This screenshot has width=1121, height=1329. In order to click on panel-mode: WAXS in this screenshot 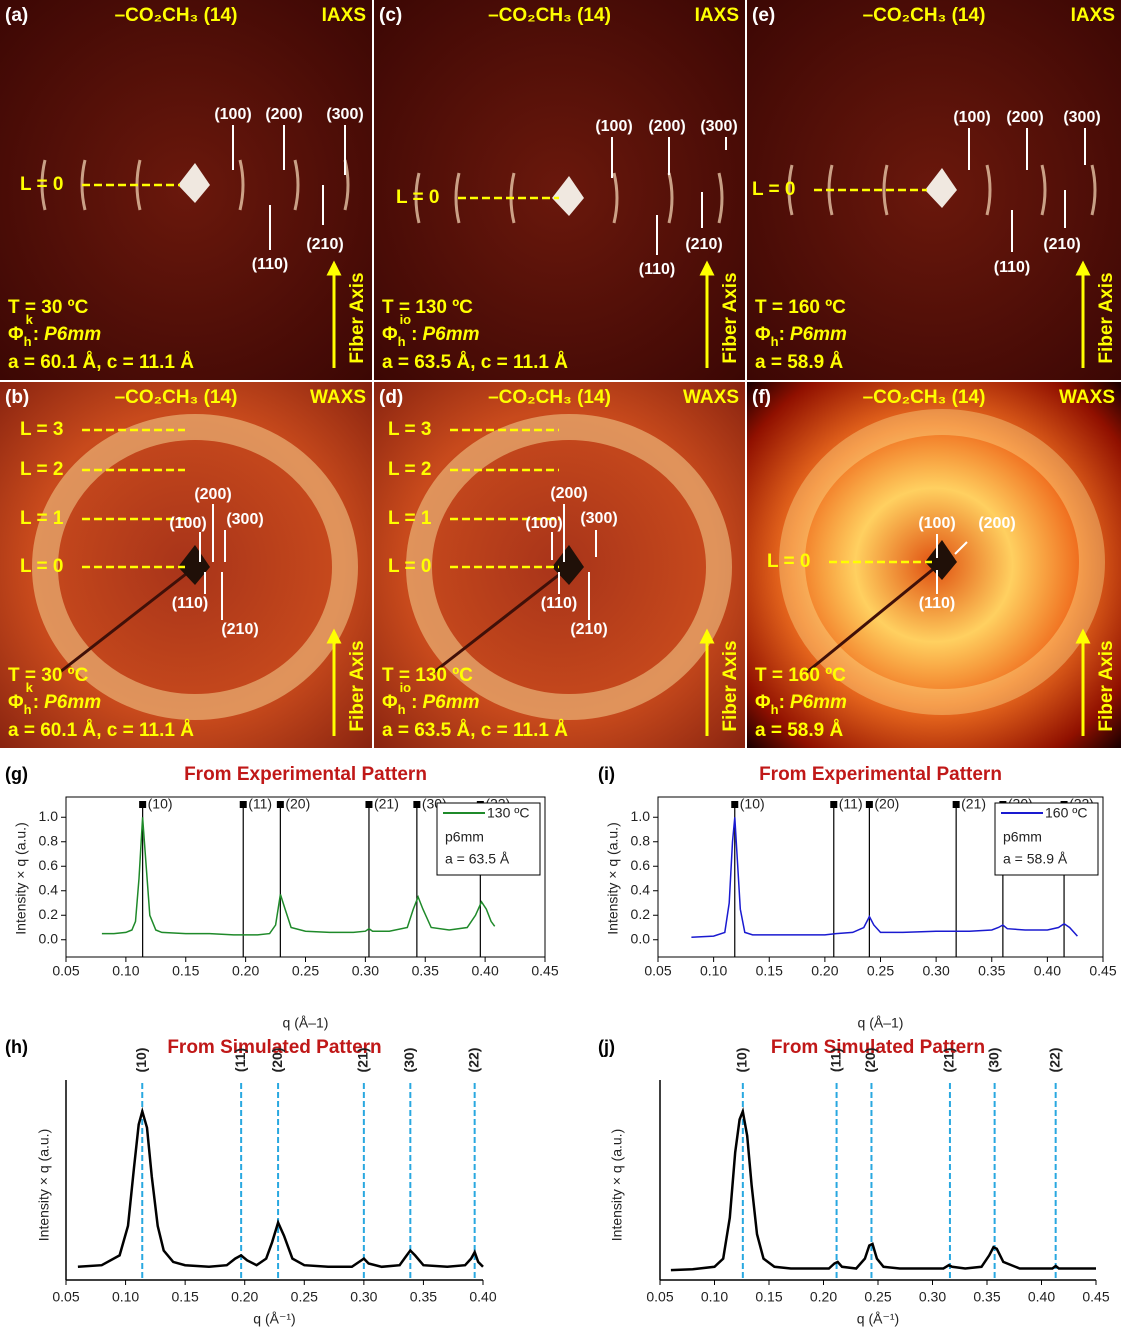, I will do `click(711, 397)`.